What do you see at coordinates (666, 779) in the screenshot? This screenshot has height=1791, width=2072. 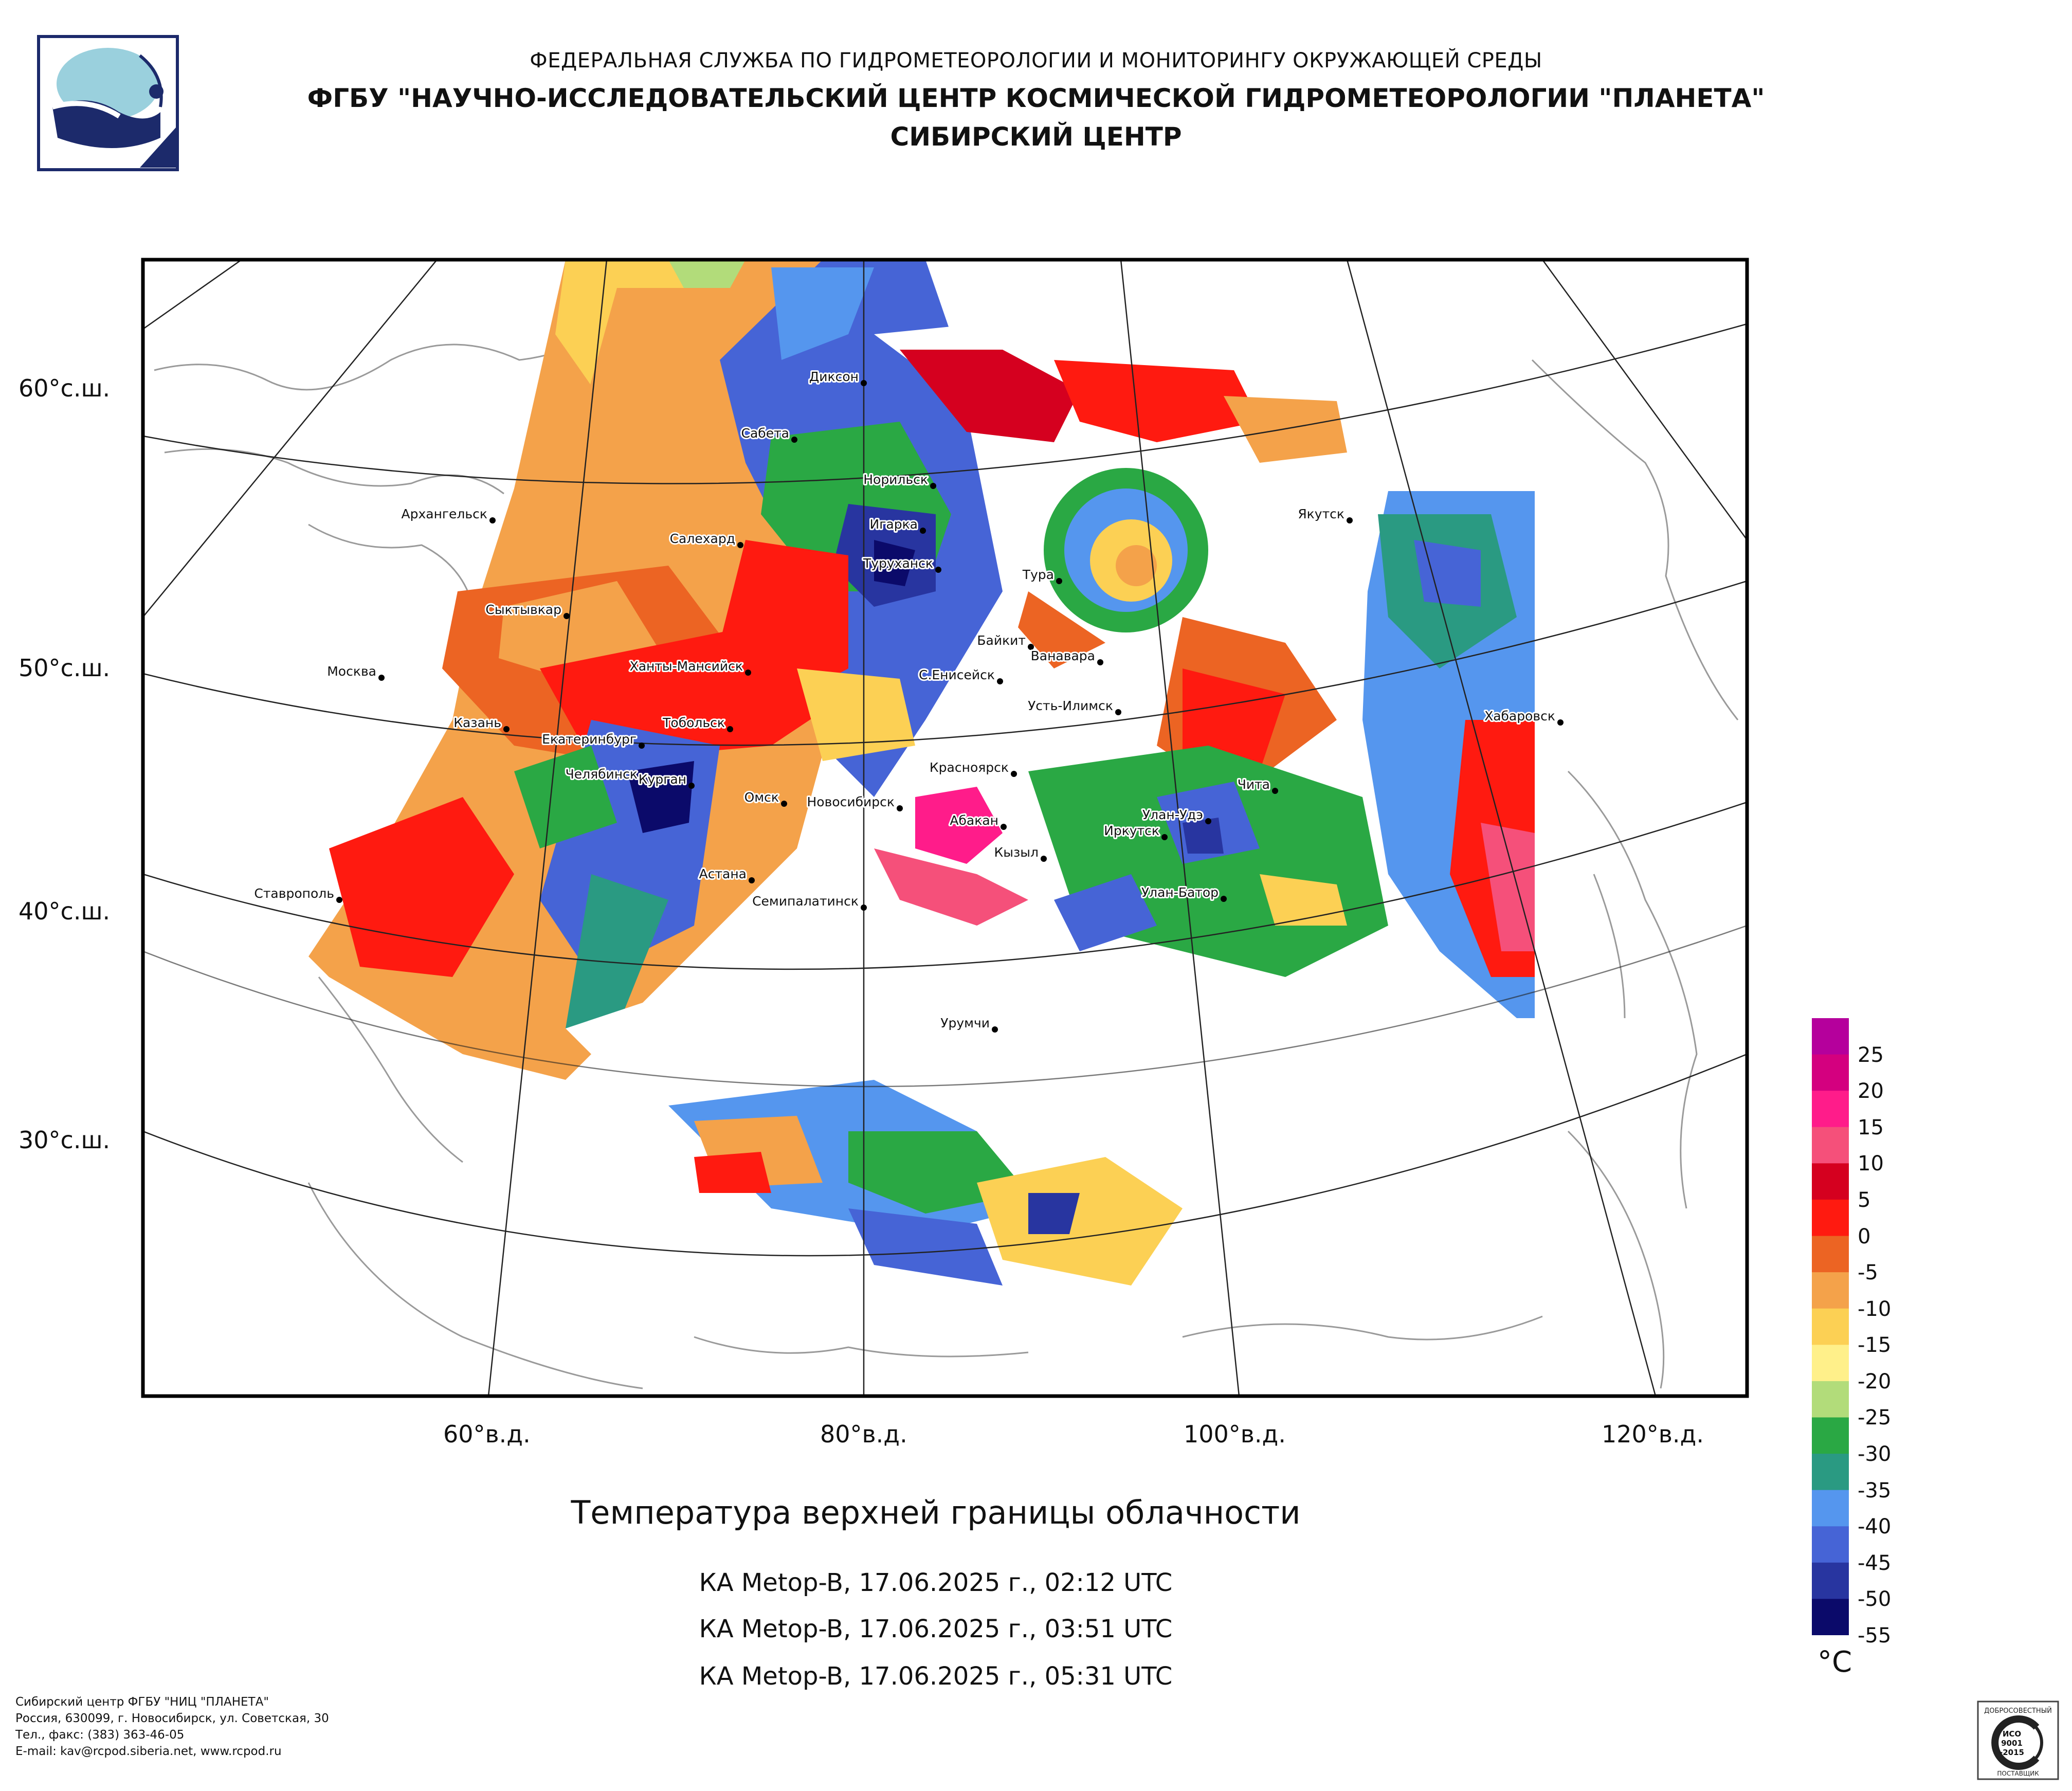 I see `city-14: Курган` at bounding box center [666, 779].